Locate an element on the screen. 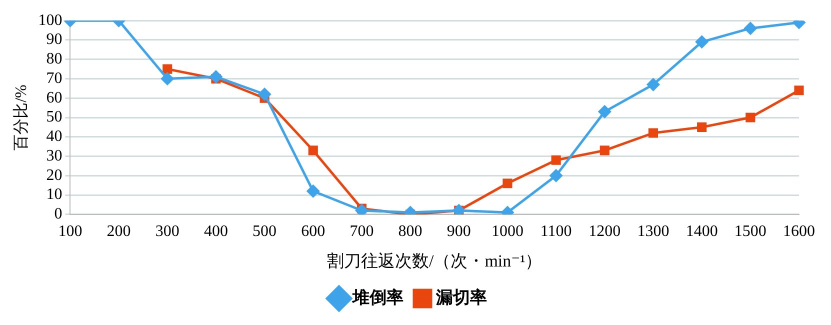 This screenshot has width=831, height=325. x-tick-label: 1000 is located at coordinates (507, 231).